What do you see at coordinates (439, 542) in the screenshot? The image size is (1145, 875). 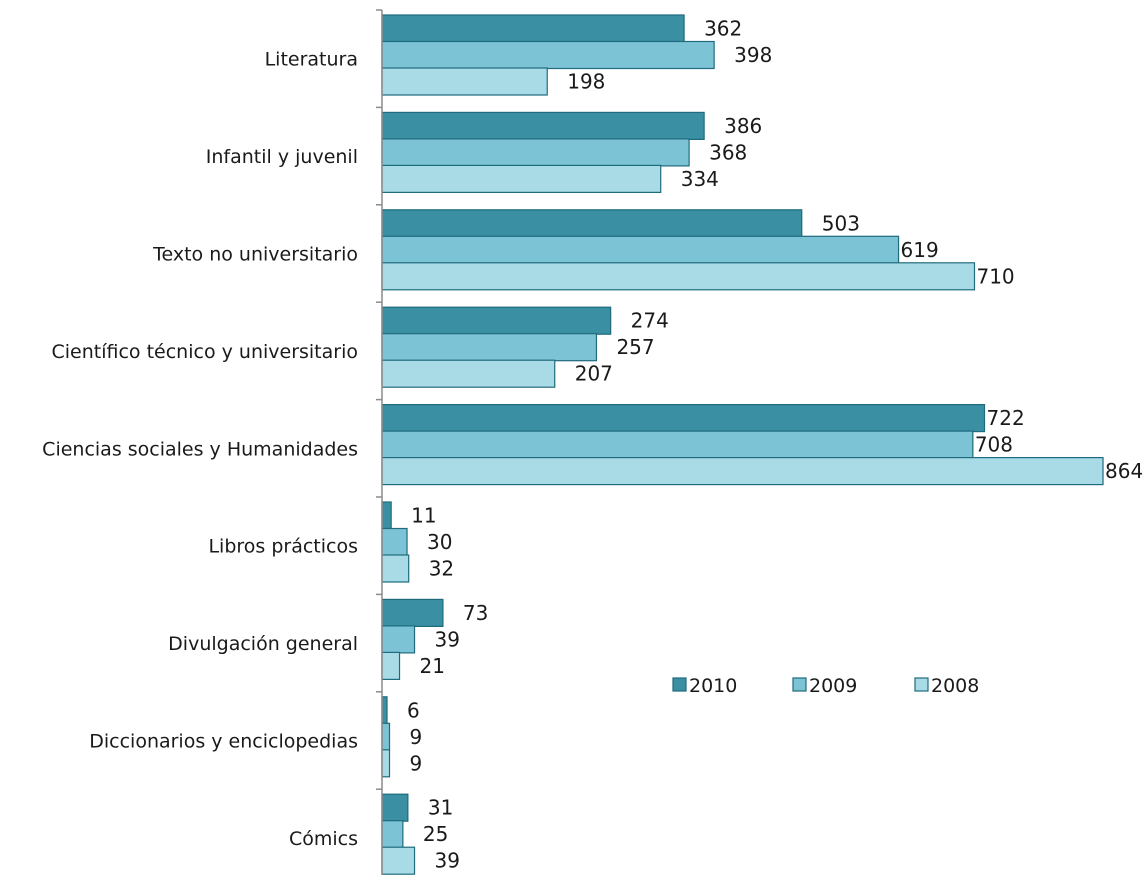 I see `data-label: 30` at bounding box center [439, 542].